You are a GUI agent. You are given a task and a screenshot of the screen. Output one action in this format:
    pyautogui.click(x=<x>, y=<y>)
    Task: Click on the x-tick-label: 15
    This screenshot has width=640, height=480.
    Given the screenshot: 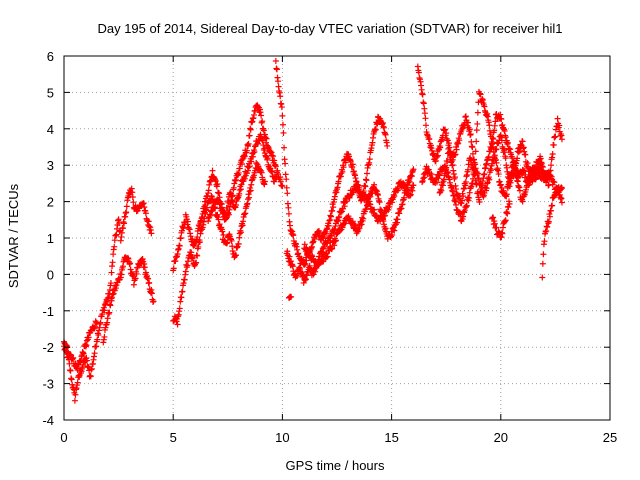 What is the action you would take?
    pyautogui.click(x=391, y=437)
    